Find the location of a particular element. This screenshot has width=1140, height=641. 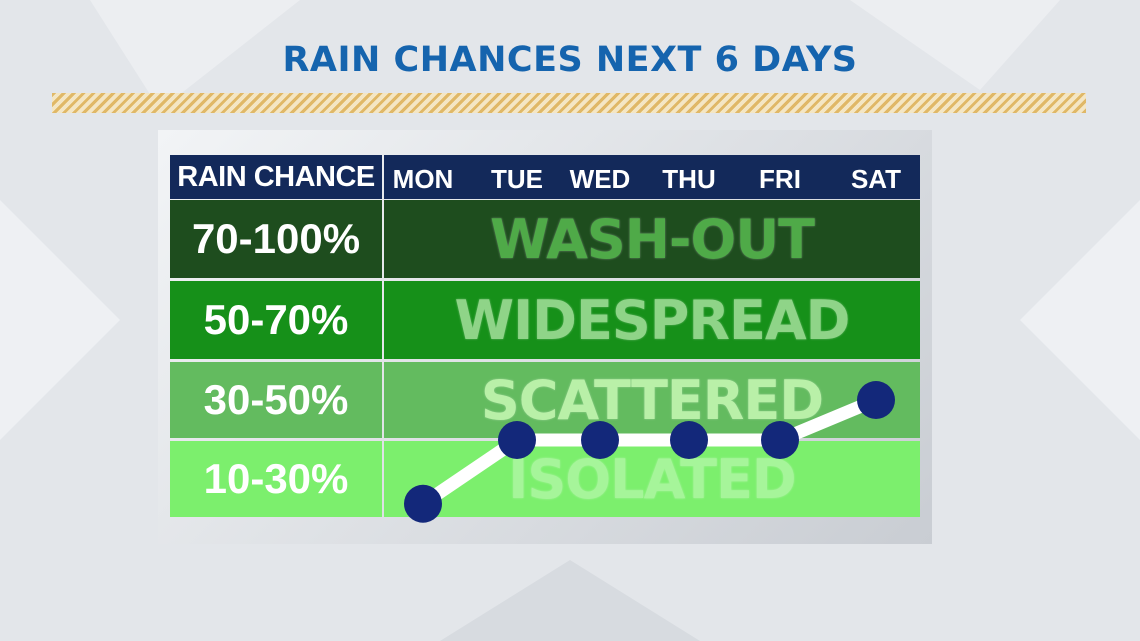

data-point-thu is located at coordinates (689, 440).